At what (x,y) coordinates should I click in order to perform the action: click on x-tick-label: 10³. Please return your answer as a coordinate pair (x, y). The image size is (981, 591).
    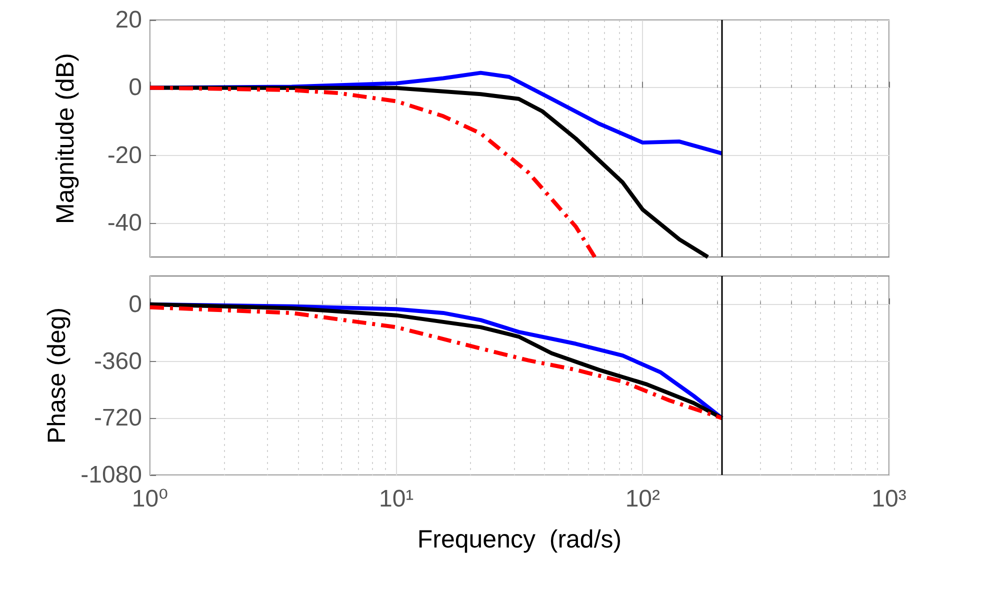
    Looking at the image, I should click on (889, 499).